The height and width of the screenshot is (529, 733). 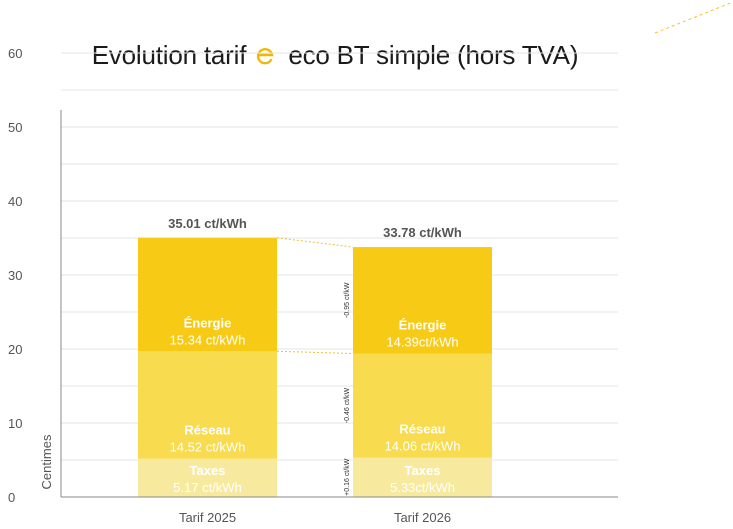 I want to click on y-tick-label: 20, so click(x=15, y=349).